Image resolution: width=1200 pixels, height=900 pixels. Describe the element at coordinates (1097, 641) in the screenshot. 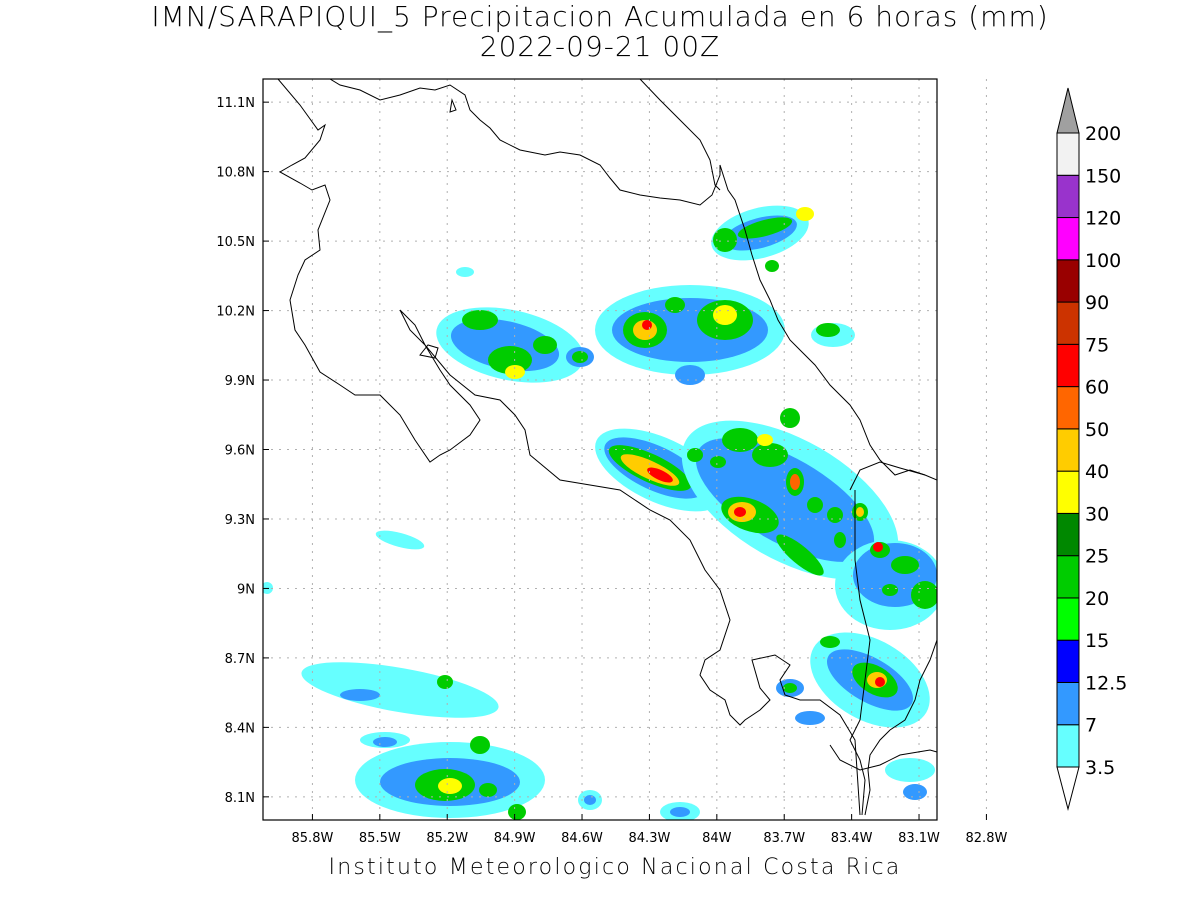

I see `colorbar-level-label: 15` at that location.